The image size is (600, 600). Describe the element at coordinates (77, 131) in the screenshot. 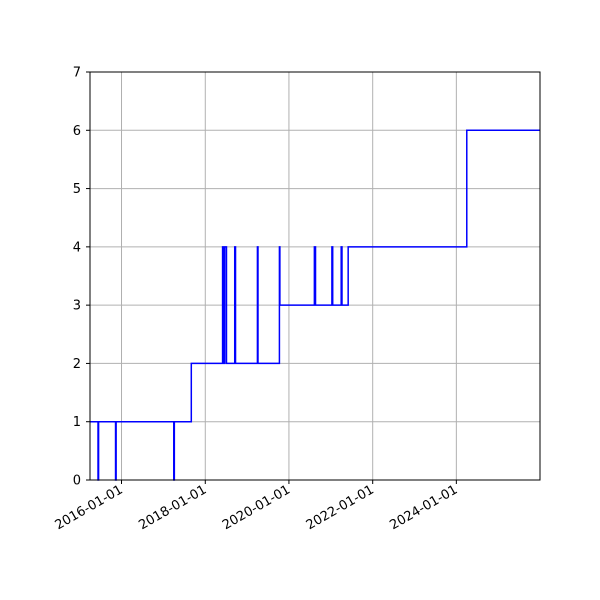

I see `y-tick-label: 6` at that location.